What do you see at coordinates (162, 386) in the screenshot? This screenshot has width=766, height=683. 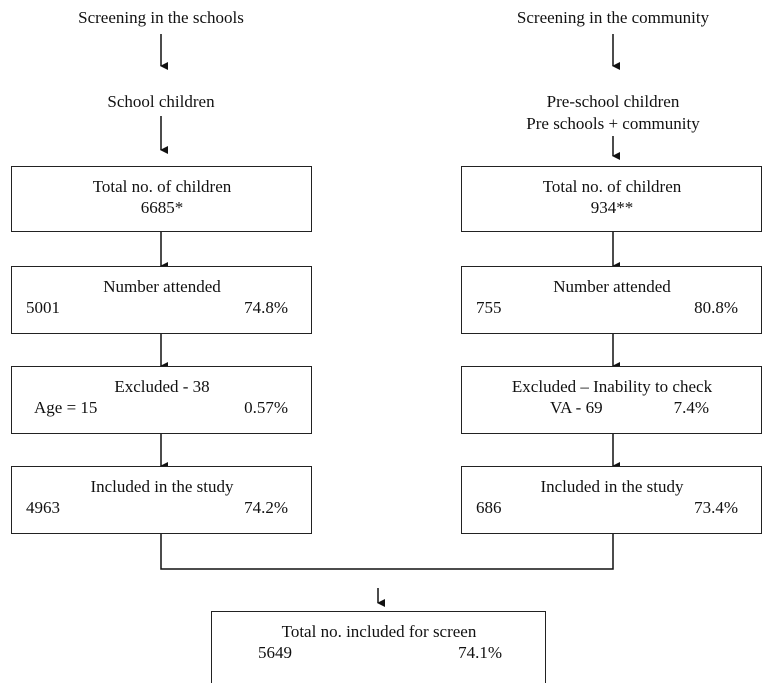 I see `left-excluded-title: Excluded - 38` at bounding box center [162, 386].